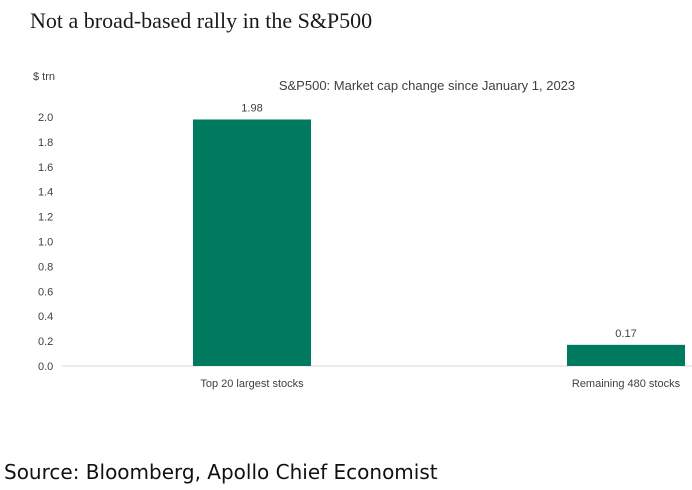 The height and width of the screenshot is (490, 692). Describe the element at coordinates (626, 384) in the screenshot. I see `x-tick-label: Remaining 480 stocks` at that location.